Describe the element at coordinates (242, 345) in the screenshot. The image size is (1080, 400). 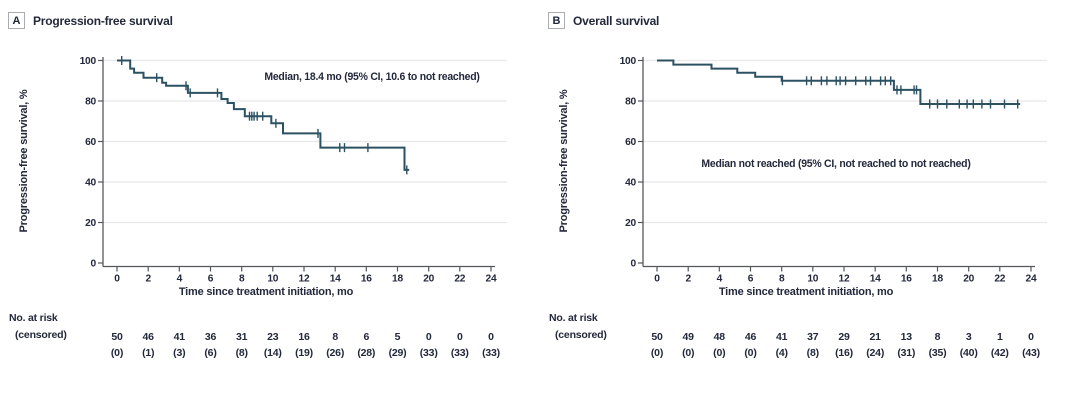
I see `risk-column: 31 (8)` at that location.